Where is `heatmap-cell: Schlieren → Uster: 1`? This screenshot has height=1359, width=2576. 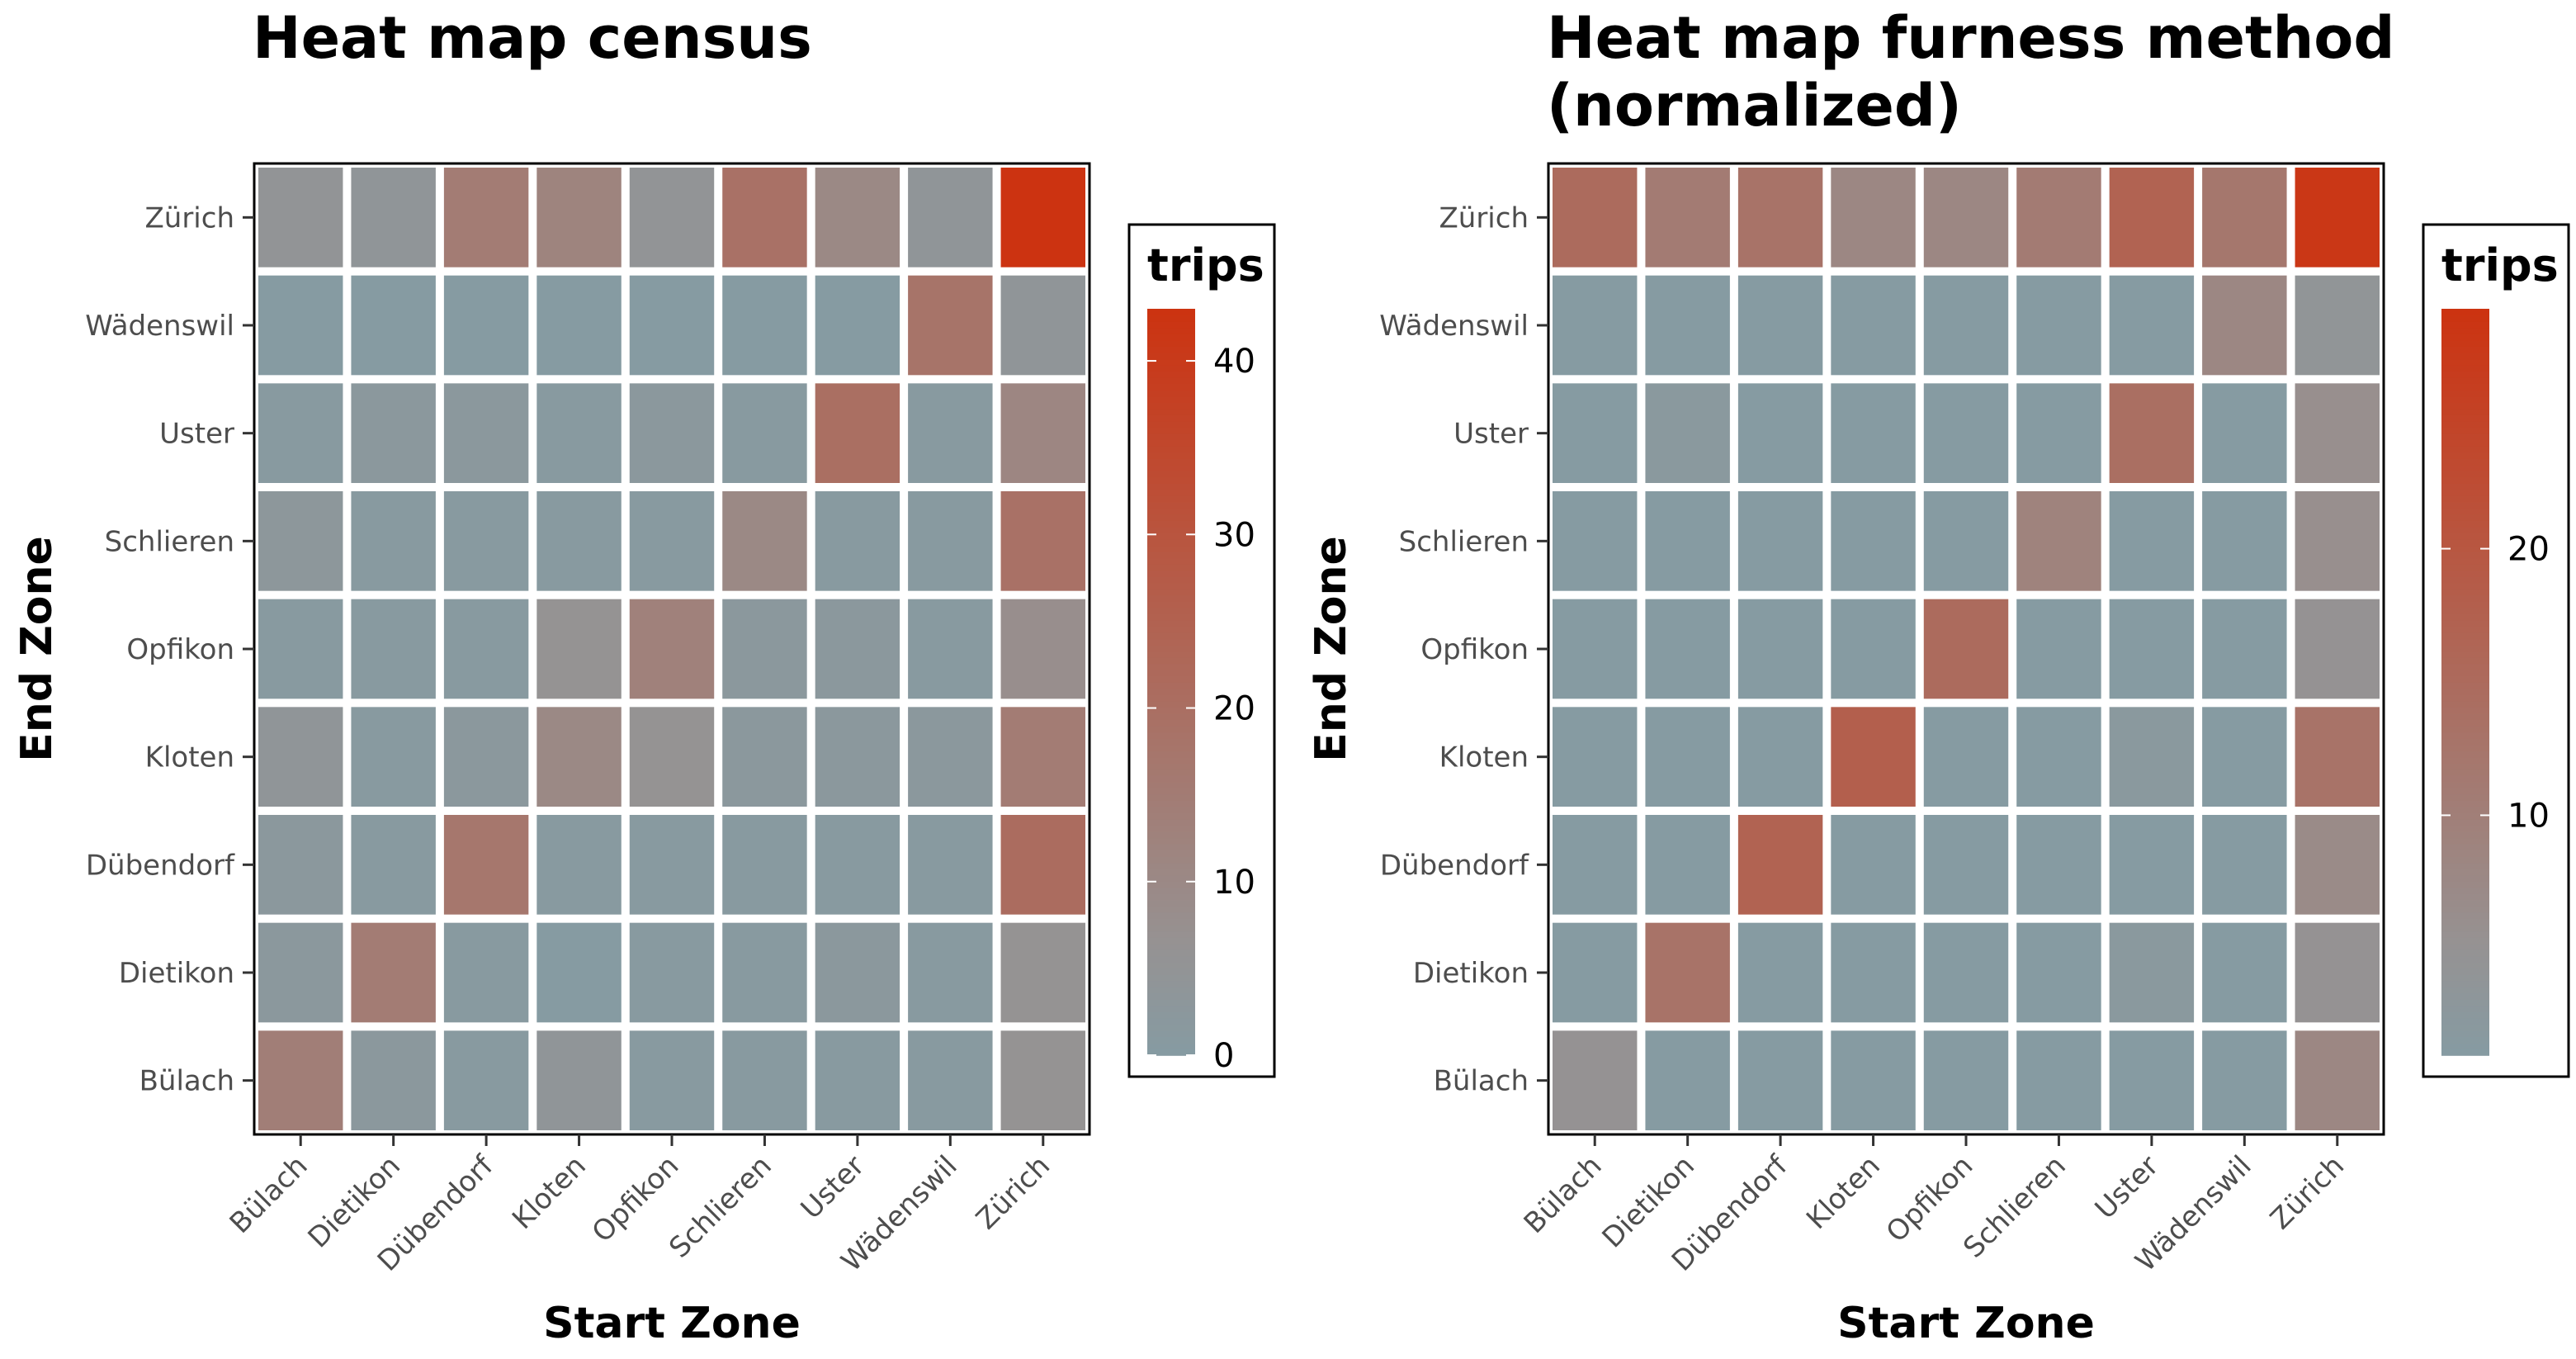 heatmap-cell: Schlieren → Uster: 1 is located at coordinates (2058, 433).